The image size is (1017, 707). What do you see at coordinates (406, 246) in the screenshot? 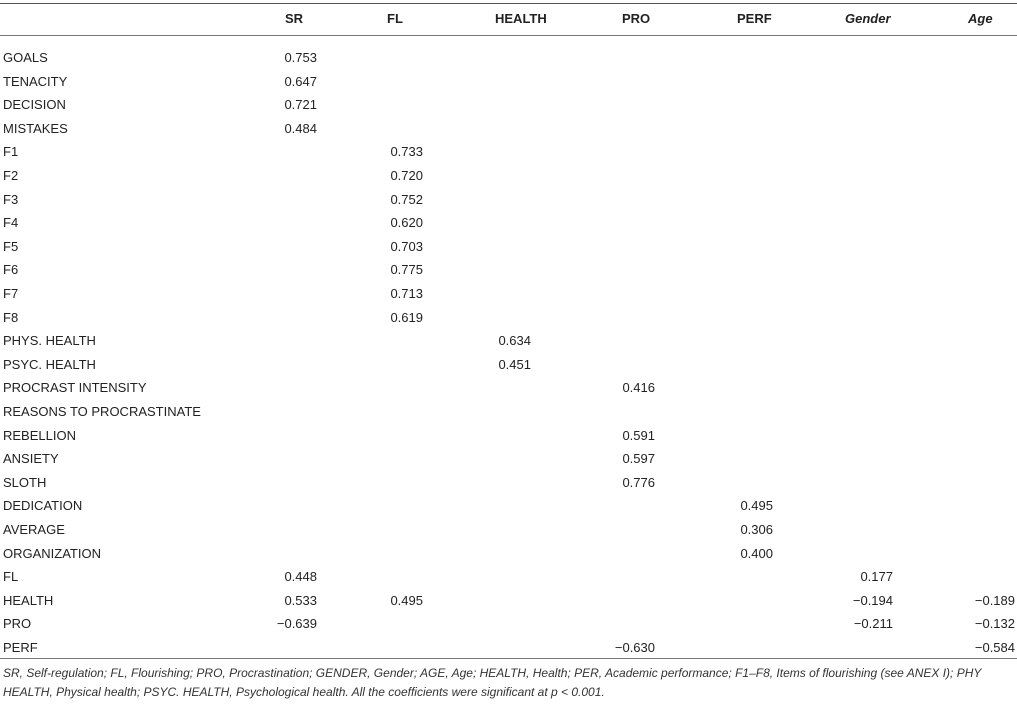
I see `cell-fl: 0.703` at bounding box center [406, 246].